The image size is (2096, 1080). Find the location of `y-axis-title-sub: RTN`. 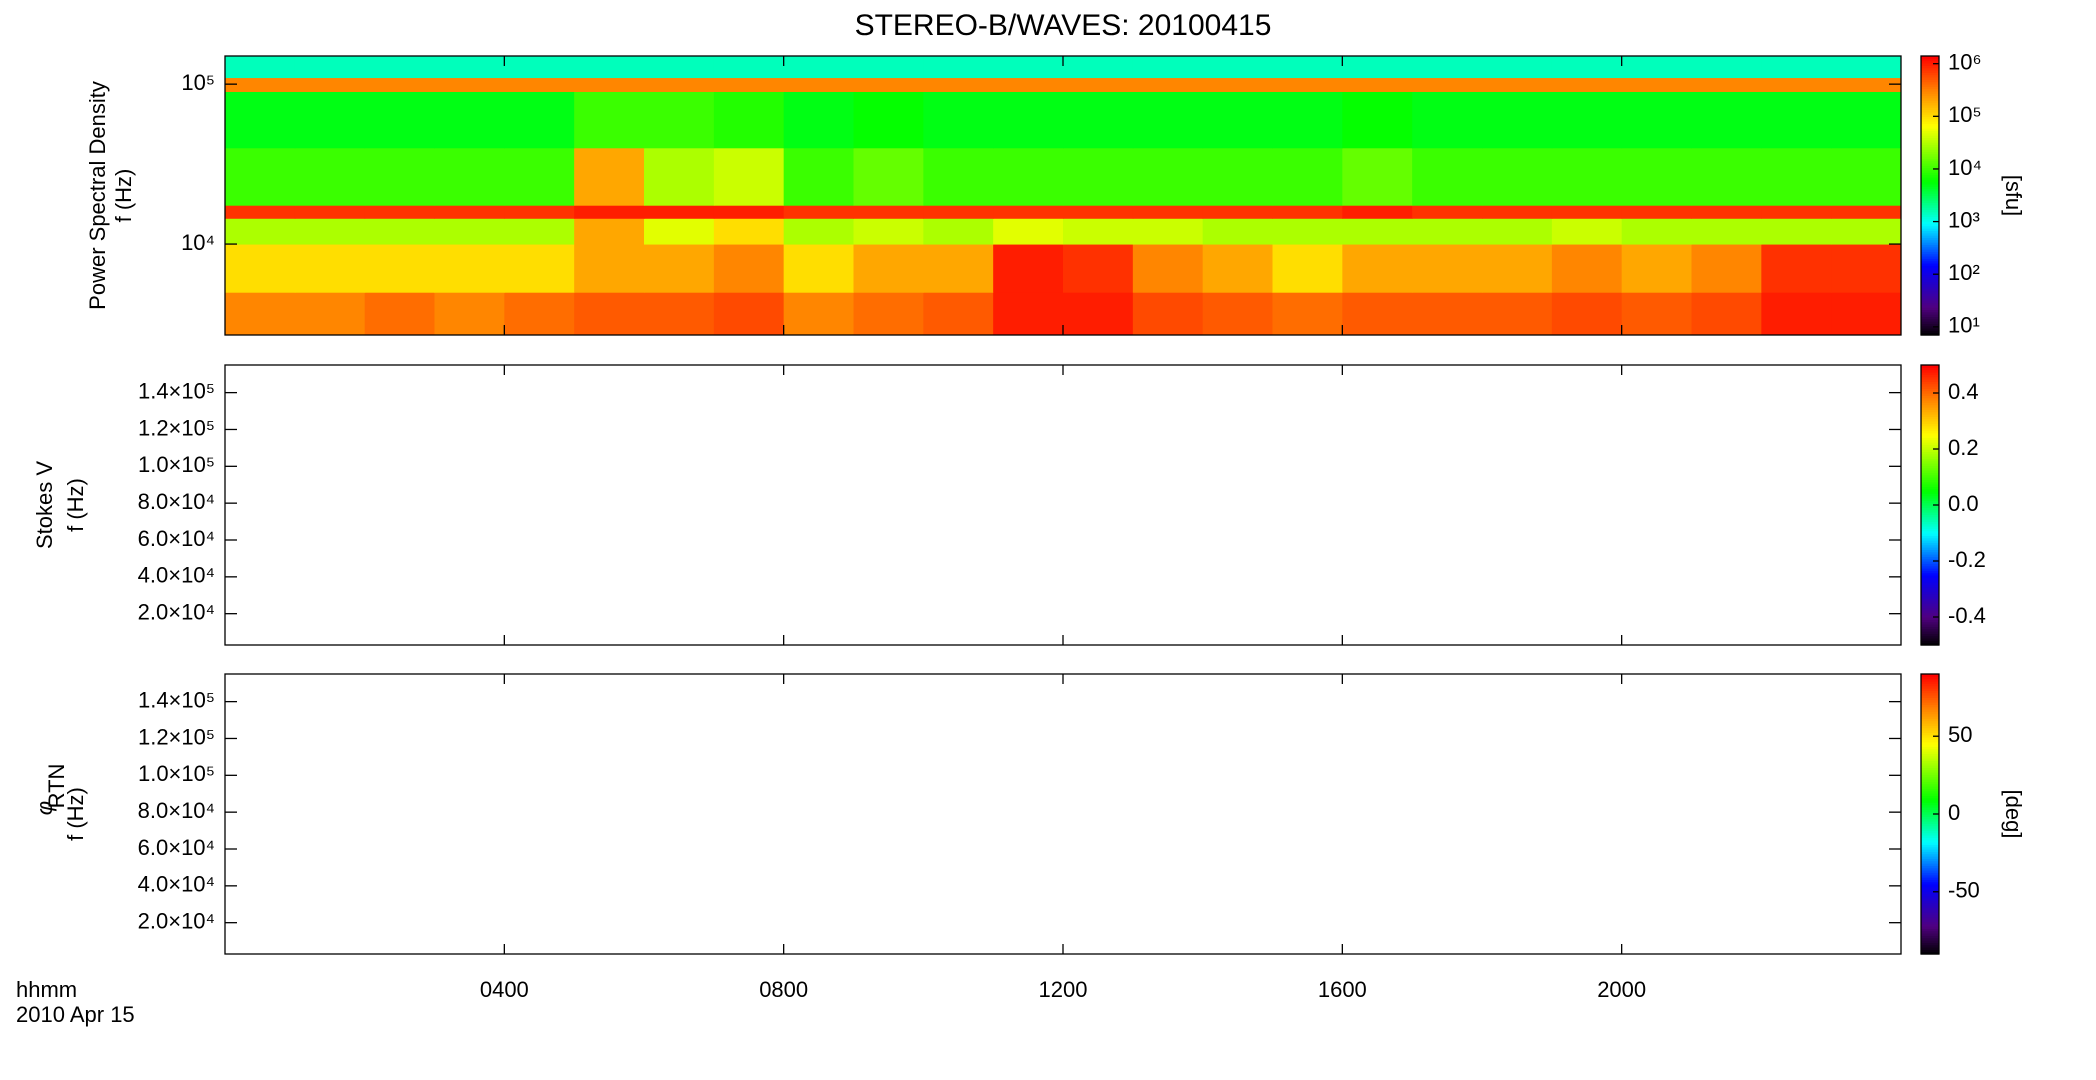

y-axis-title-sub: RTN is located at coordinates (56, 786).